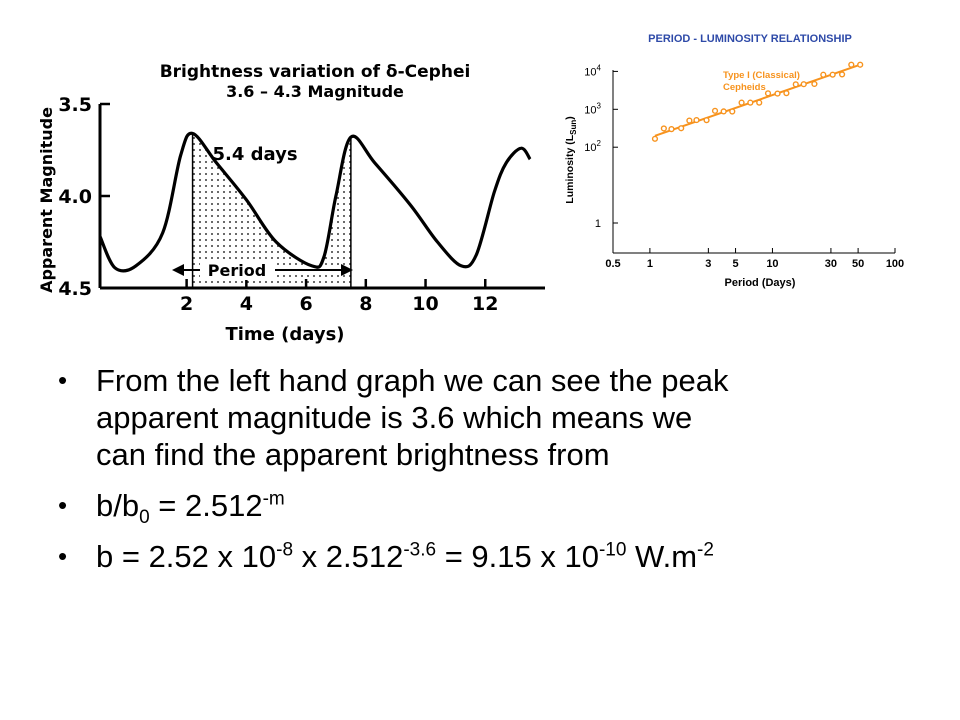 The width and height of the screenshot is (960, 720). I want to click on period-shading, so click(271, 210).